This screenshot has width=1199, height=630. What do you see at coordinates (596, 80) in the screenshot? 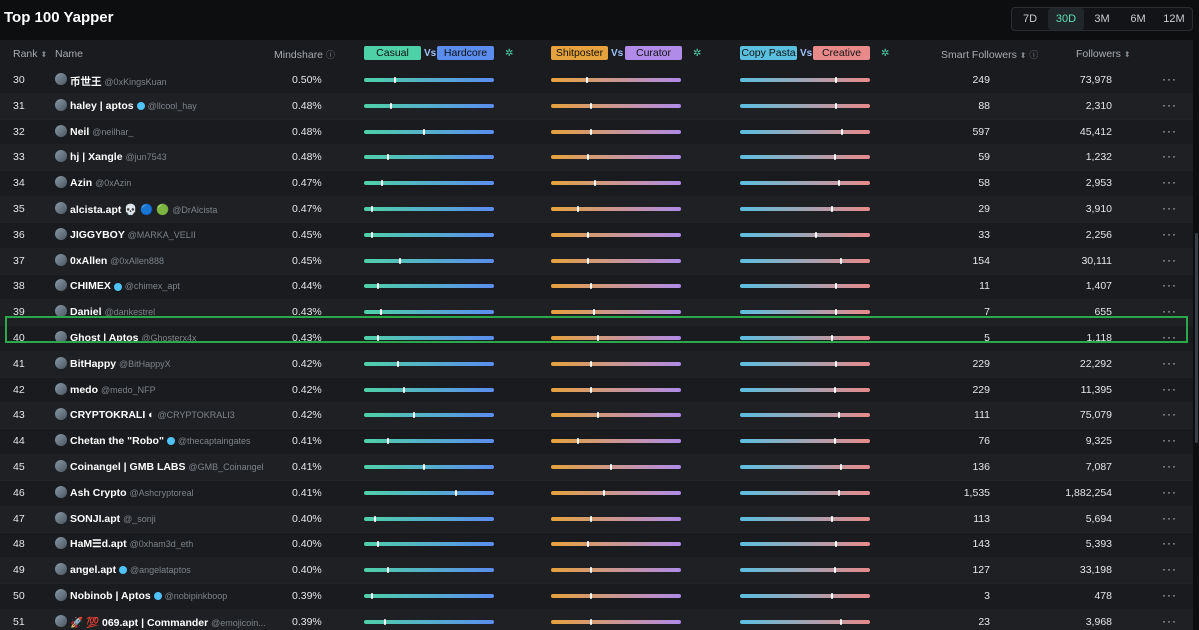
I see `table-row: 30 币世王 @0xKingsKuan 0.50% 249 73,978 ···` at bounding box center [596, 80].